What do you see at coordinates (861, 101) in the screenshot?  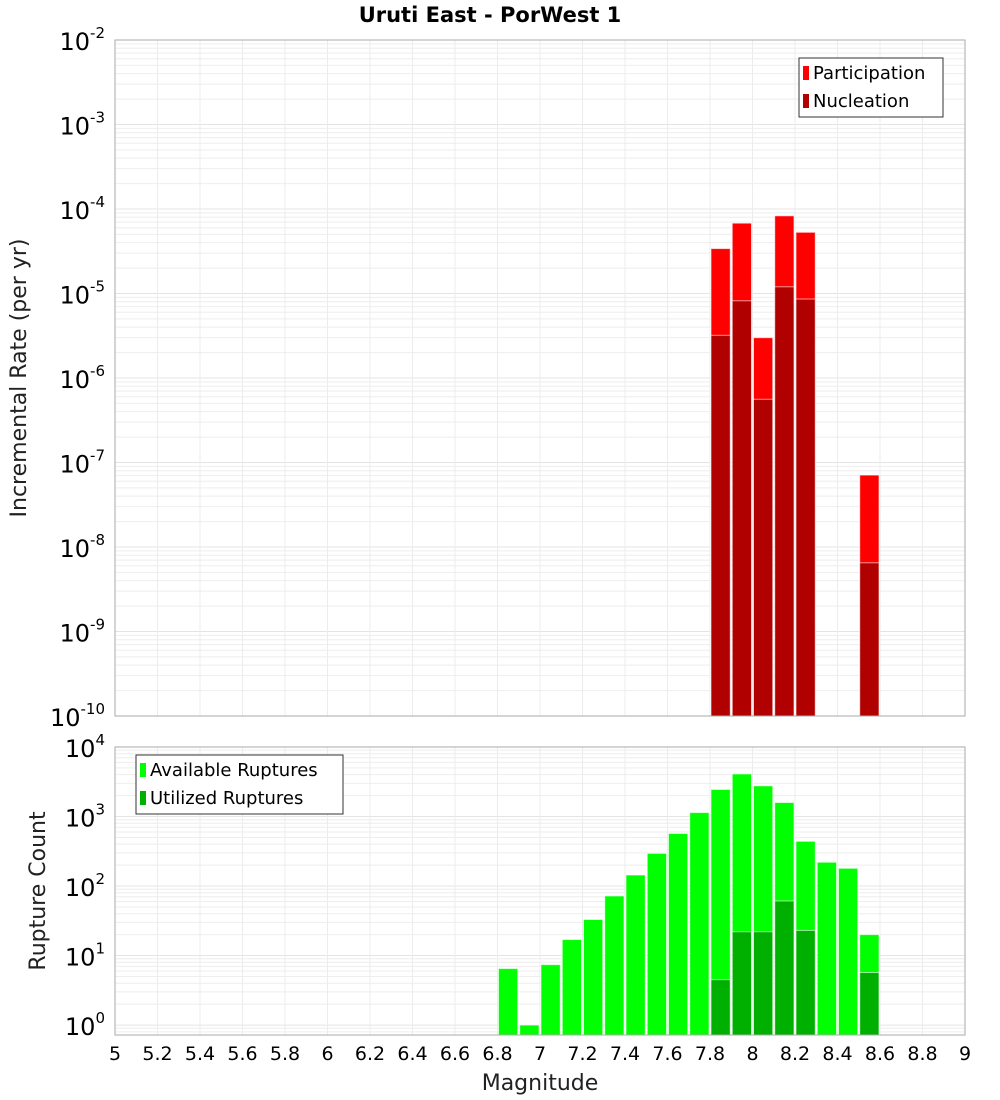 I see `legend-nucleation: Nucleation` at bounding box center [861, 101].